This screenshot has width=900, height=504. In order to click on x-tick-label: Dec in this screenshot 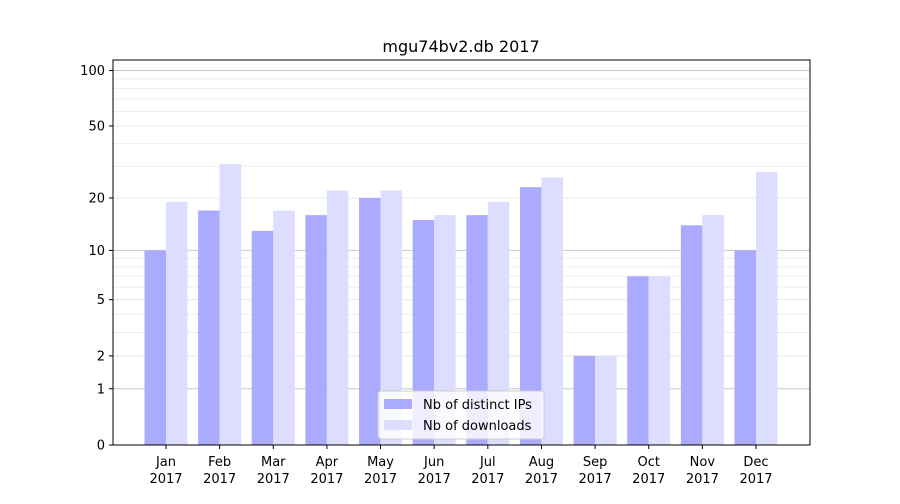, I will do `click(755, 462)`.